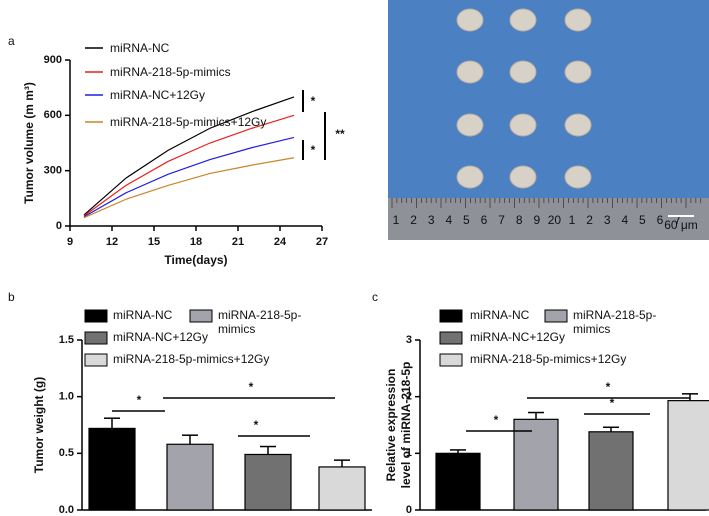  I want to click on y-axis-label: Relative expression, so click(391, 425).